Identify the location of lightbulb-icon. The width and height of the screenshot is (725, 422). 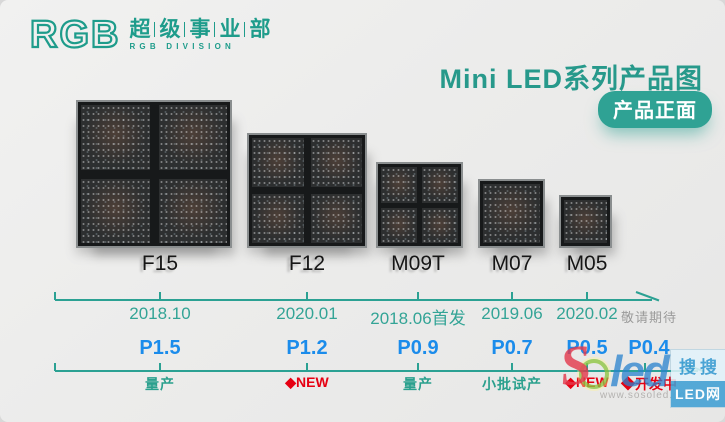
(594, 374).